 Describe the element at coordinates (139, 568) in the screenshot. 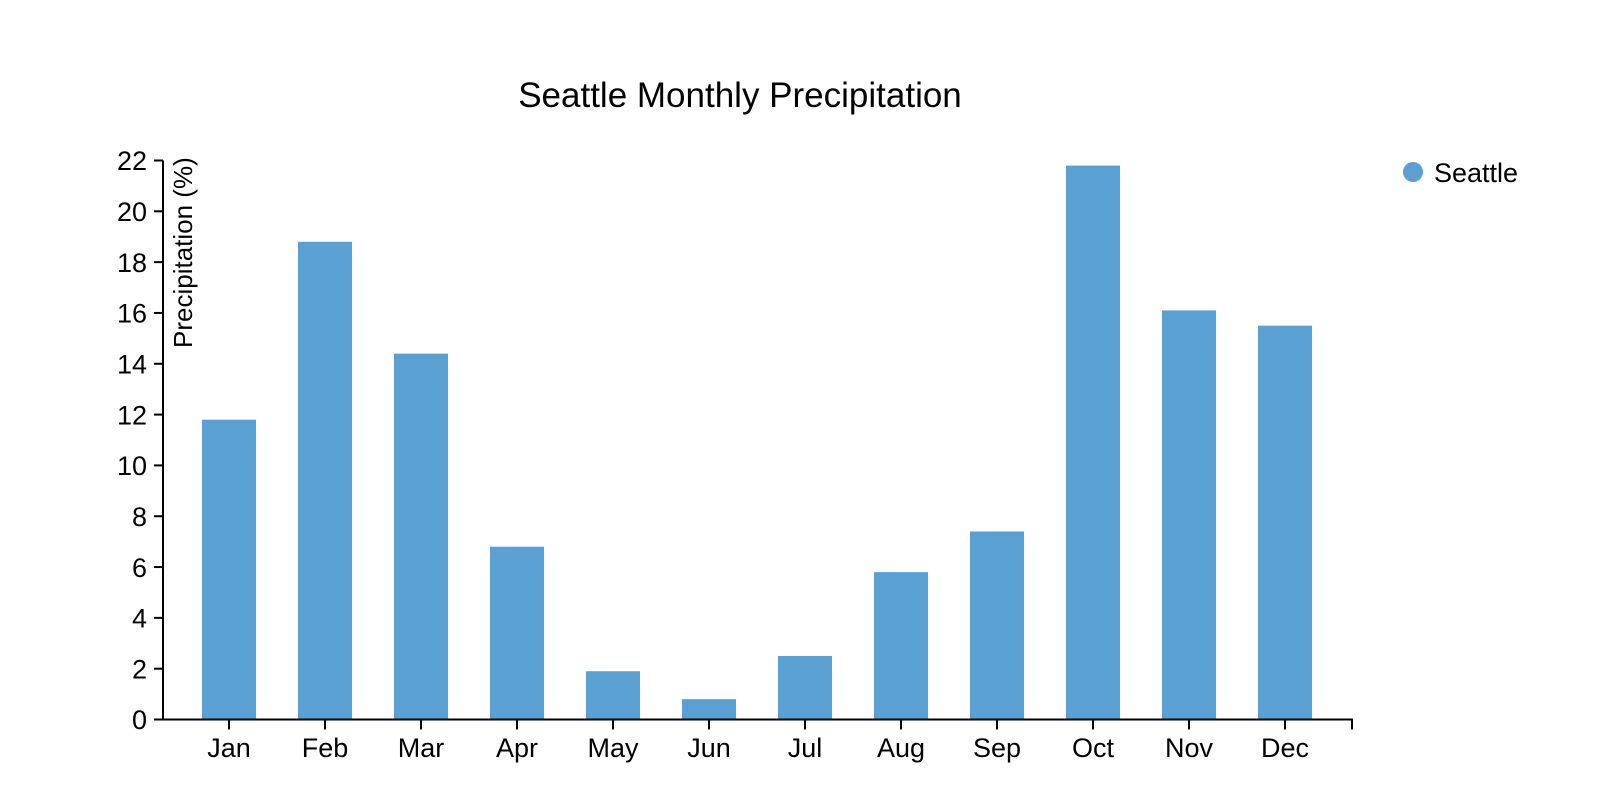

I see `y-tick-label: 6` at that location.